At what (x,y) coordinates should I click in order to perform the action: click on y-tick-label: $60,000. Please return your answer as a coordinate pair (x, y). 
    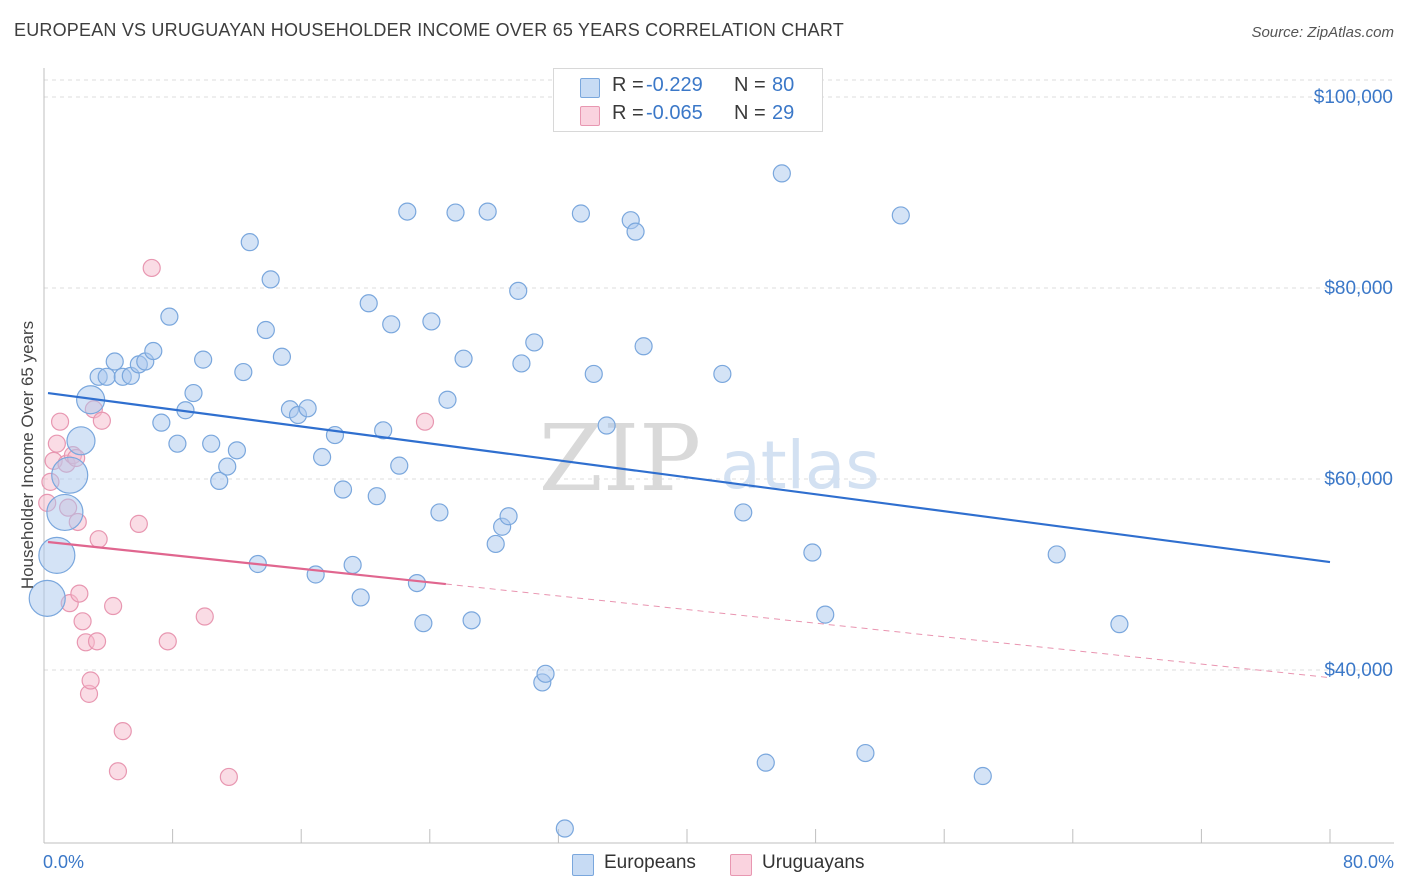
    Looking at the image, I should click on (1358, 479).